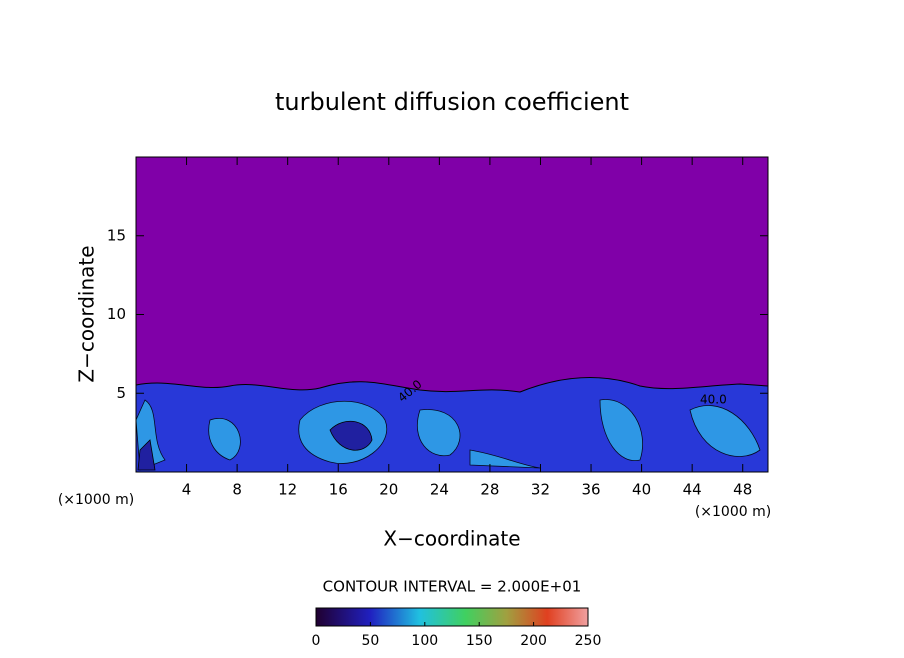 Image resolution: width=904 pixels, height=658 pixels. What do you see at coordinates (692, 490) in the screenshot?
I see `x-tick-label: 44` at bounding box center [692, 490].